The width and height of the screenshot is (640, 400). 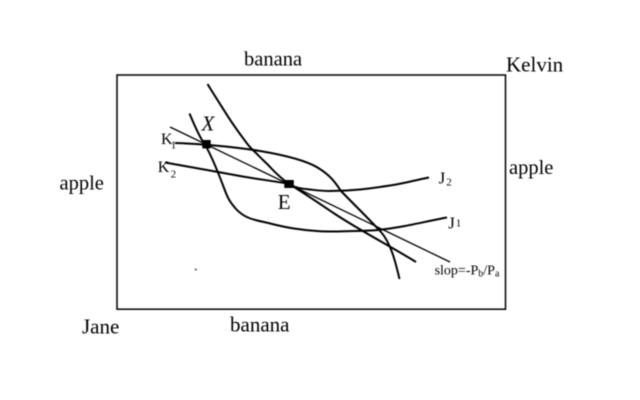 What do you see at coordinates (284, 202) in the screenshot?
I see `svg-text: E` at bounding box center [284, 202].